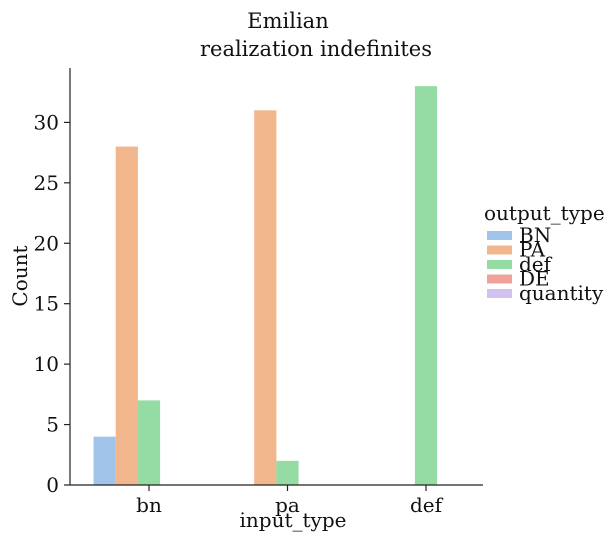 The width and height of the screenshot is (609, 534). I want to click on y-tick-label-30: 30, so click(46, 122).